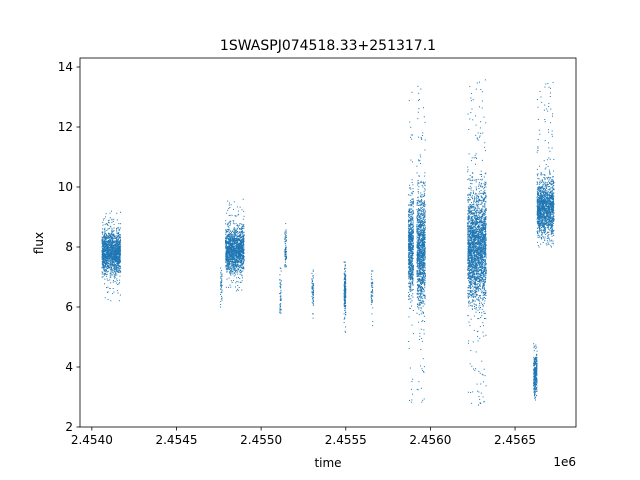 The width and height of the screenshot is (640, 480). I want to click on chart-title: 1SWASPJ074518.33+251317.1, so click(328, 46).